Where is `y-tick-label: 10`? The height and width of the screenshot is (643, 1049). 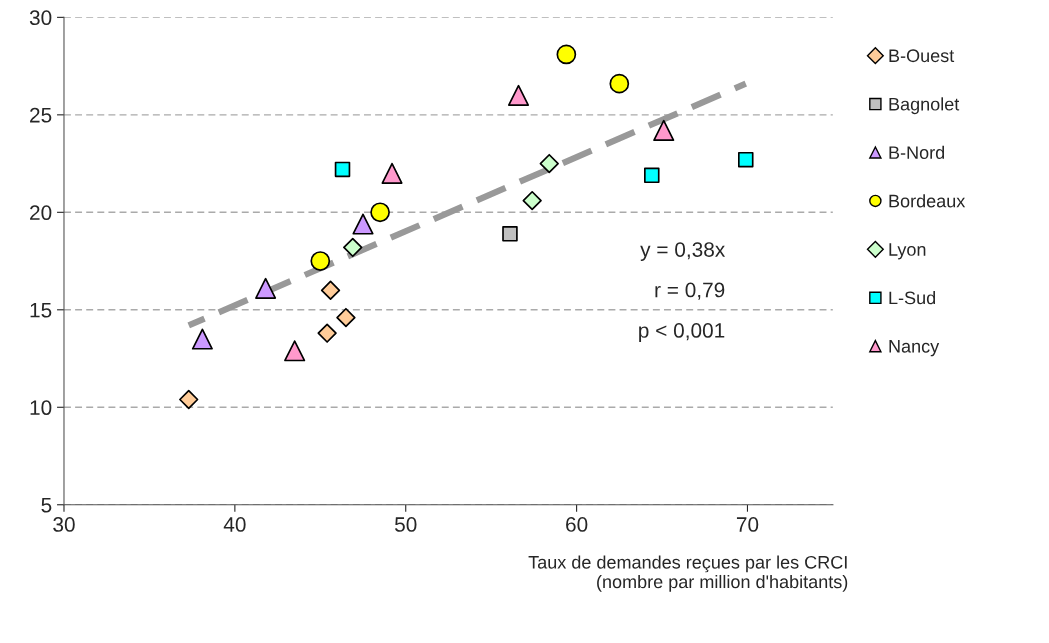
y-tick-label: 10 is located at coordinates (41, 408).